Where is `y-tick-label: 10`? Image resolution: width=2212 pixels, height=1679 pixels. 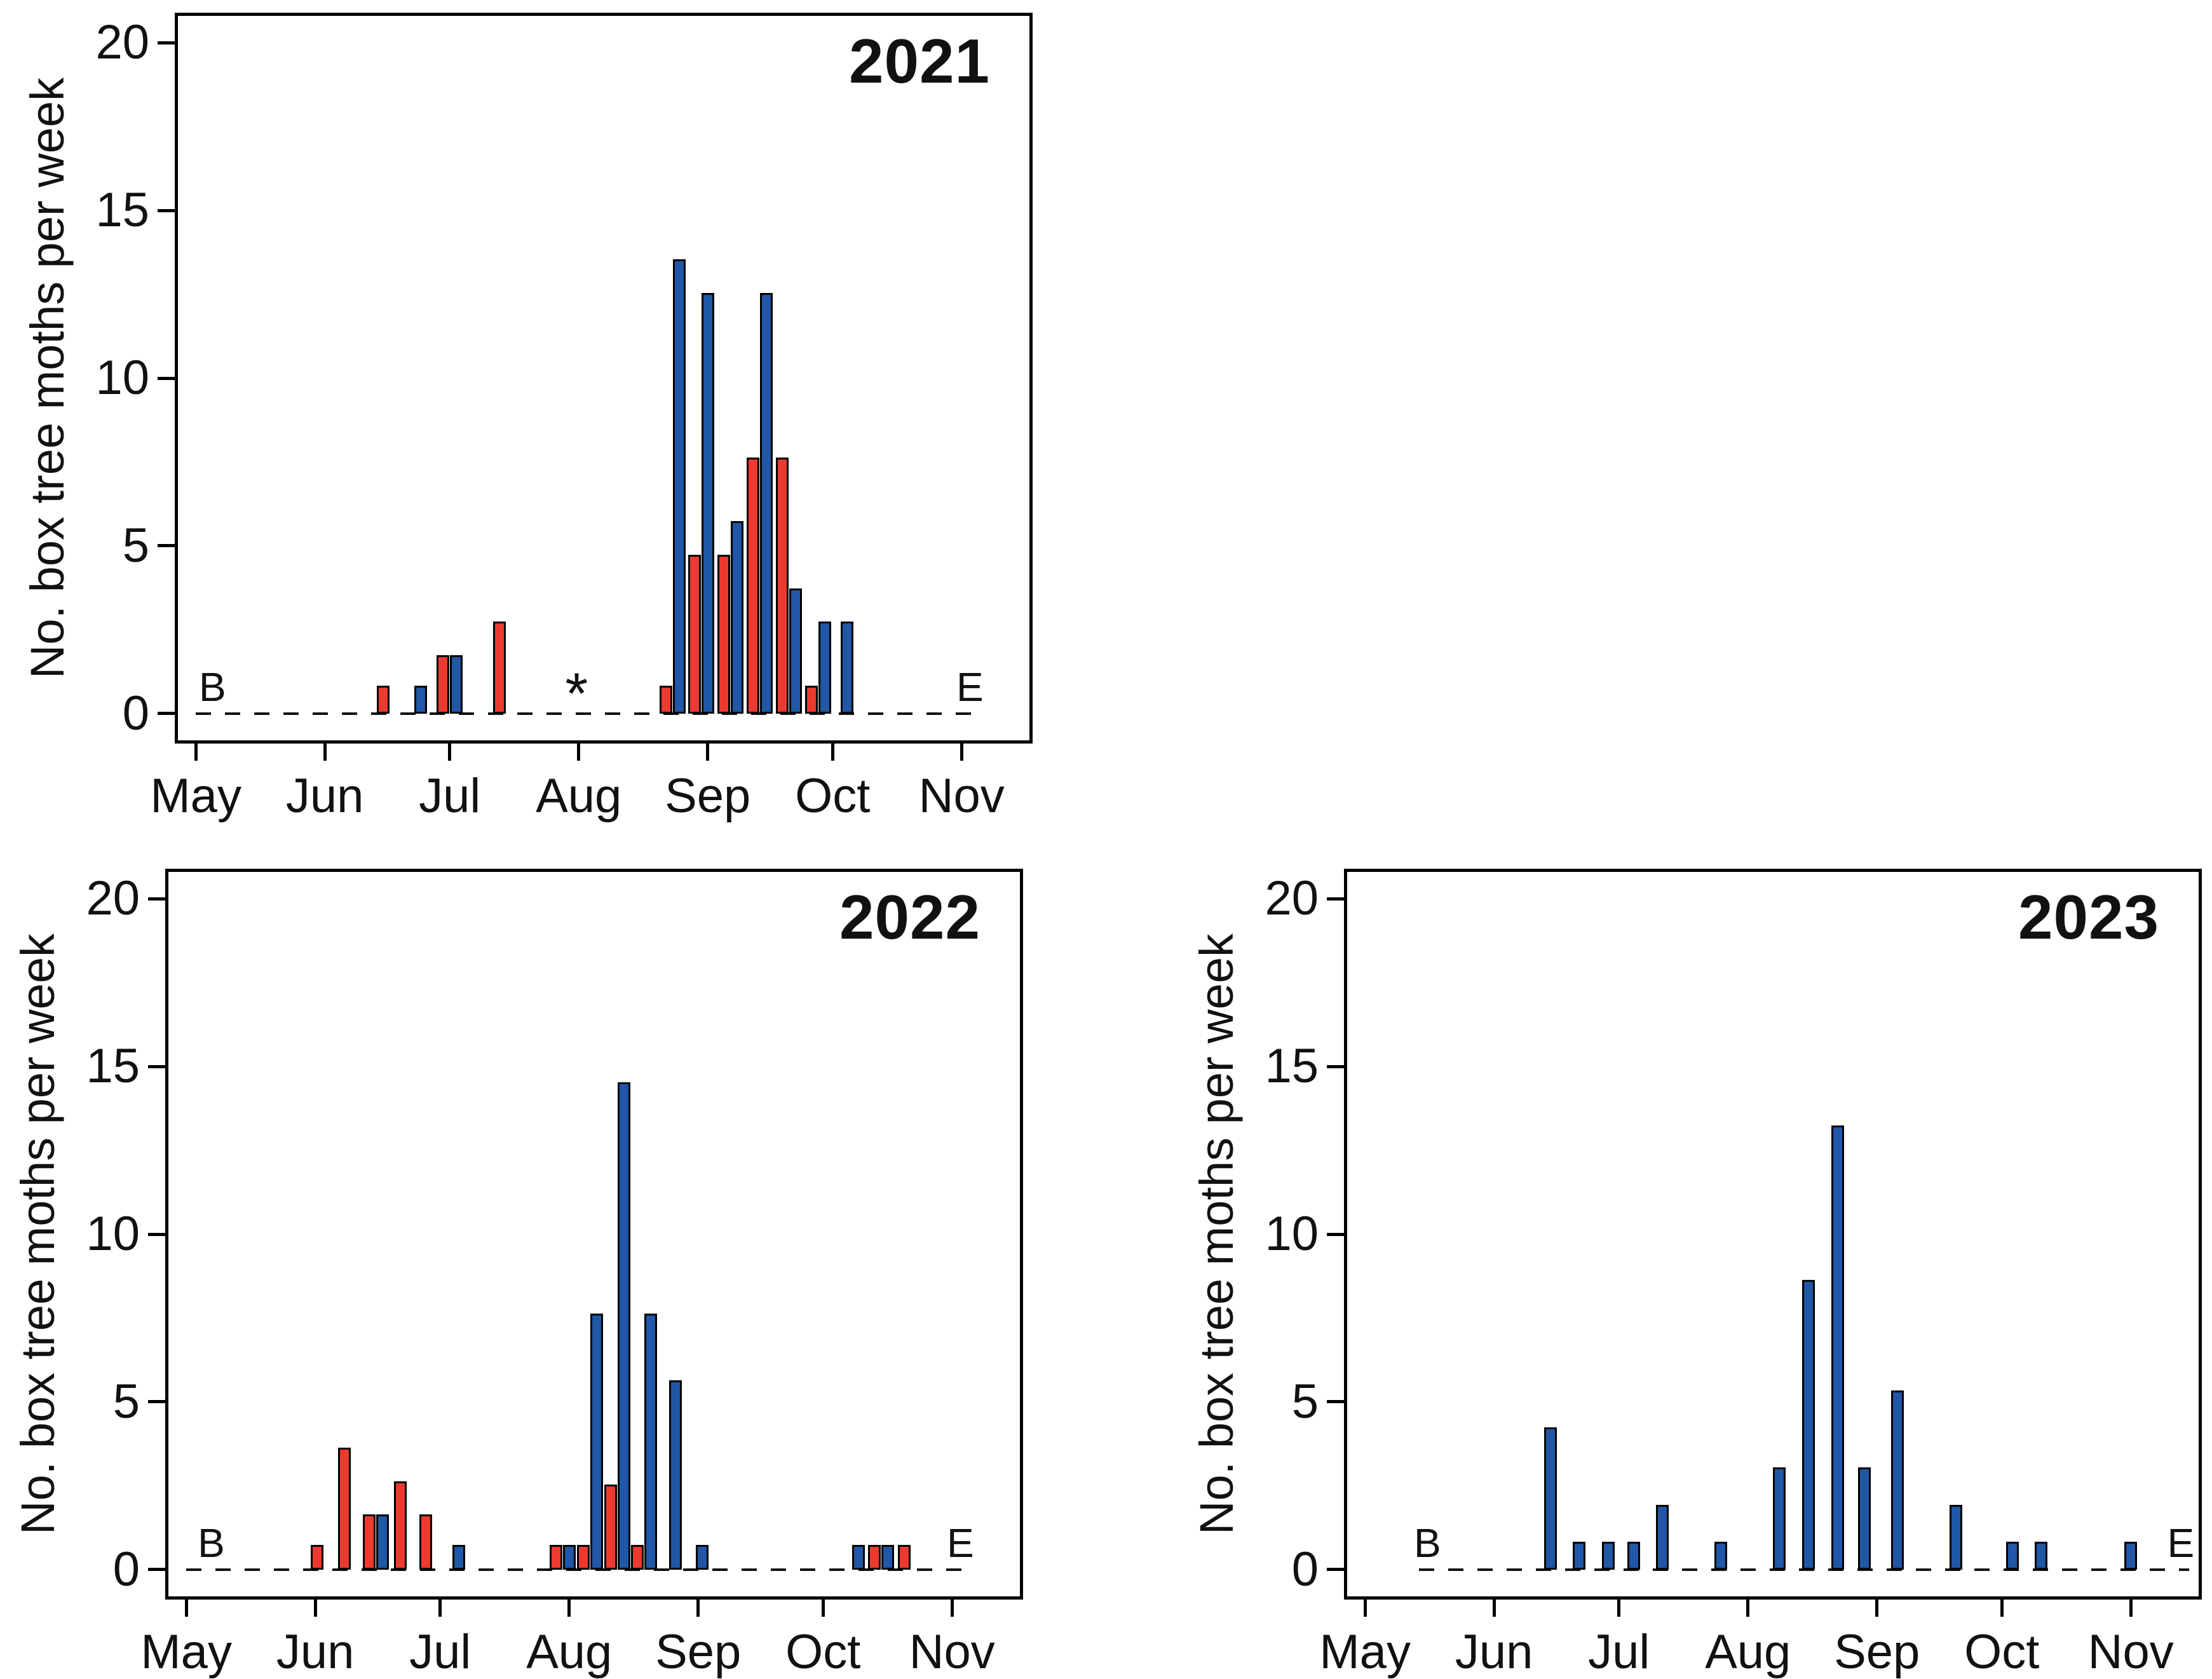
y-tick-label: 10 is located at coordinates (122, 378).